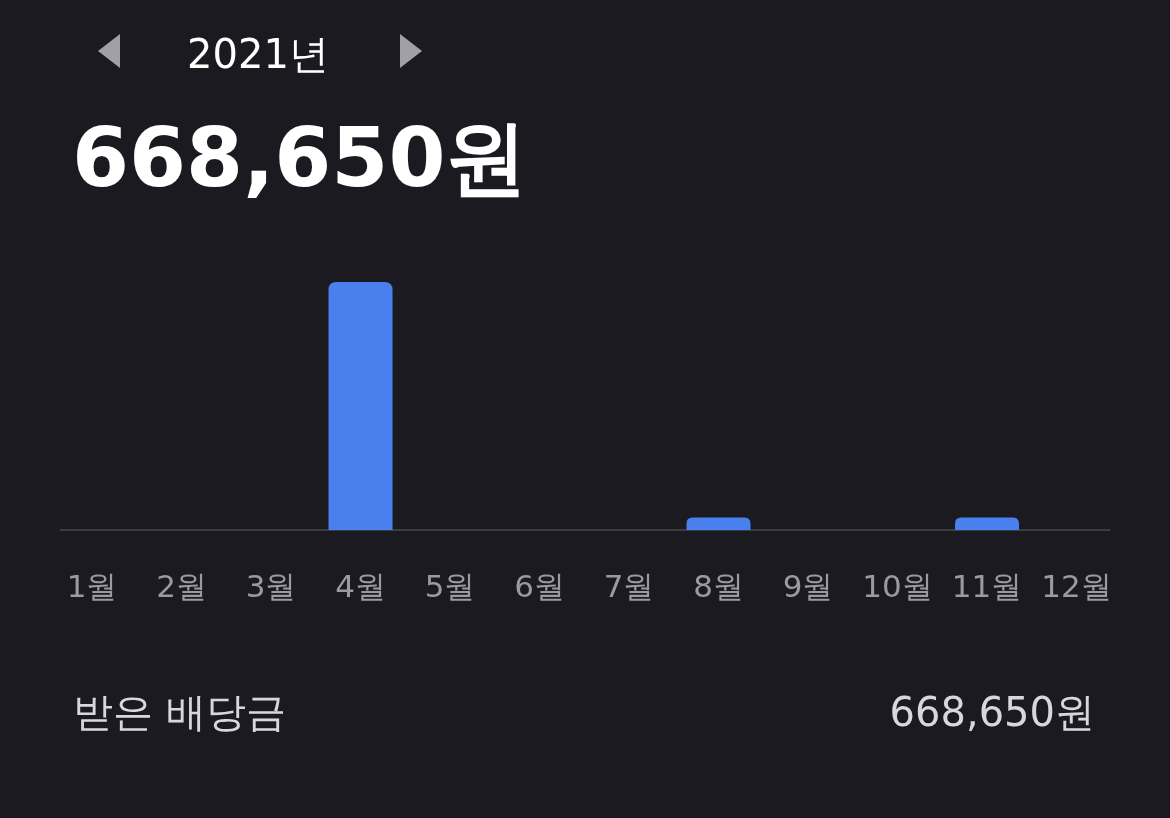  I want to click on text: 668,650원, so click(992, 712).